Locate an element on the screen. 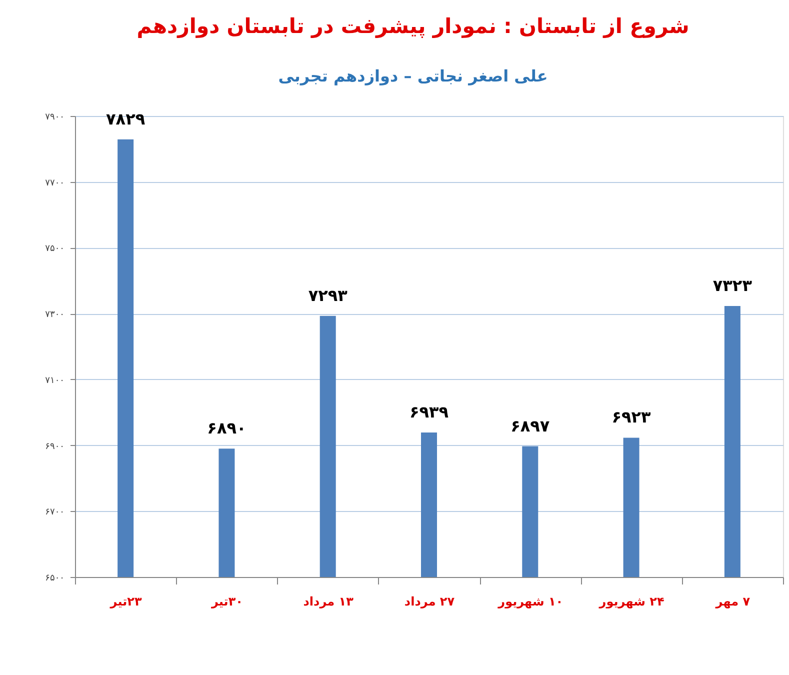  x-tick-label: ۲۴ شهریور is located at coordinates (631, 601).